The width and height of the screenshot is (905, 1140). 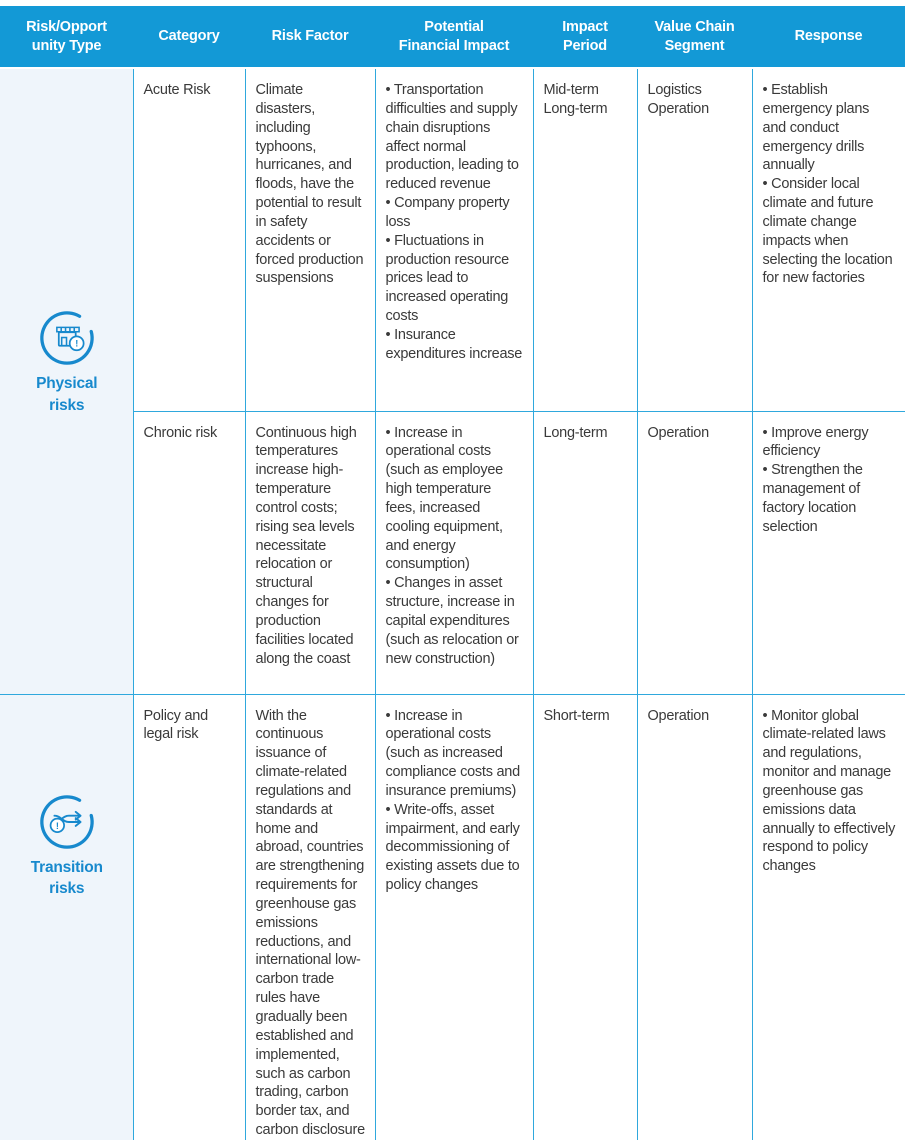 What do you see at coordinates (66, 821) in the screenshot?
I see `branching-arrows-alert-icon: !` at bounding box center [66, 821].